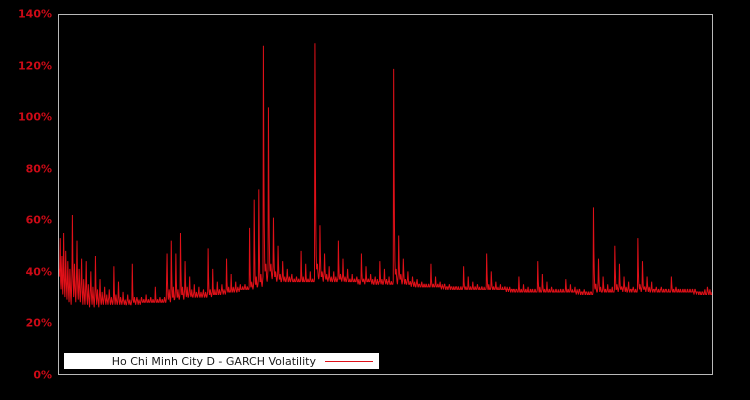 This screenshot has height=400, width=750. I want to click on y-axis-tick-20%: 20%, so click(38, 323).